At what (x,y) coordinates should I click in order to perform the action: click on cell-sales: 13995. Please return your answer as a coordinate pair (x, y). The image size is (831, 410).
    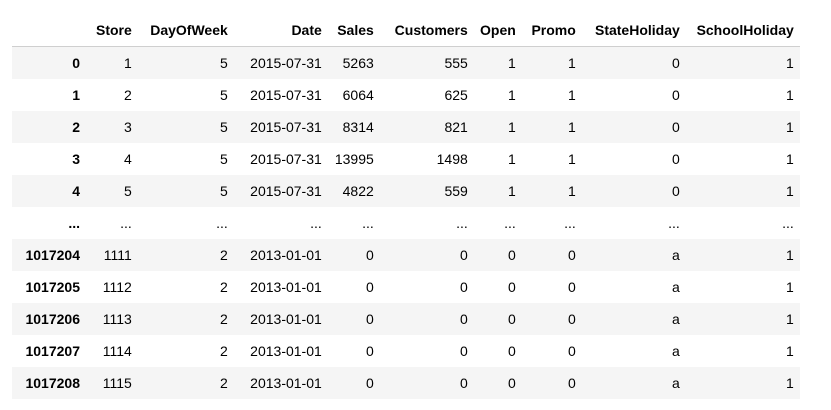
    Looking at the image, I should click on (354, 158).